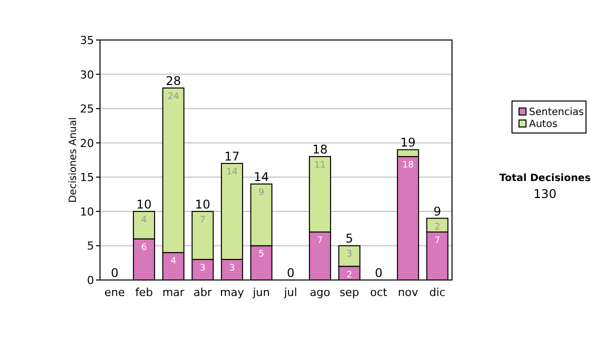  I want to click on x-tick-label: nov, so click(408, 292).